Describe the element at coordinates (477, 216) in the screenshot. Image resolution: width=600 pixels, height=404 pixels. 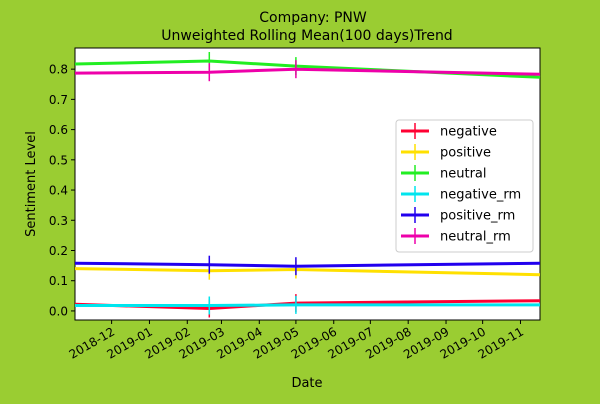
I see `legend-label-positive_rm: positive_rm` at that location.